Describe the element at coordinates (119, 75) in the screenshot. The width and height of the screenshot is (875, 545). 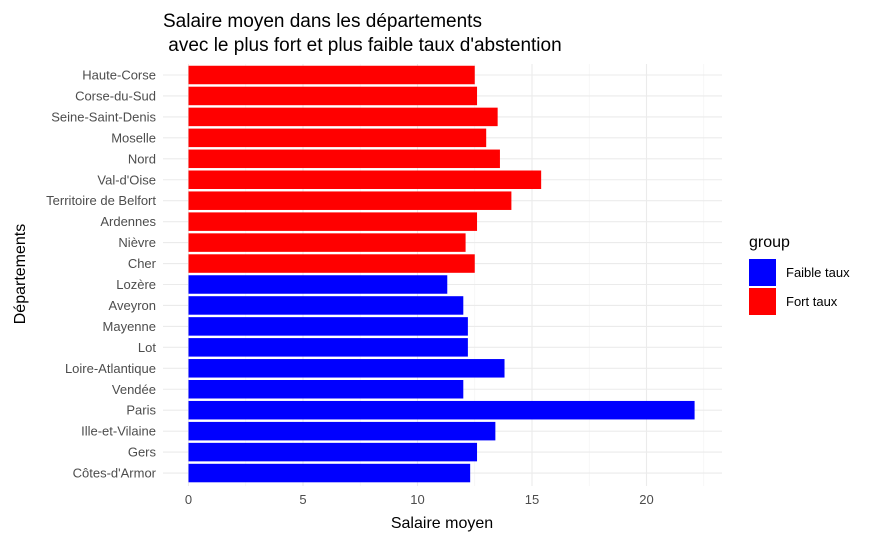
I see `y-tick-label: Haute-Corse` at that location.